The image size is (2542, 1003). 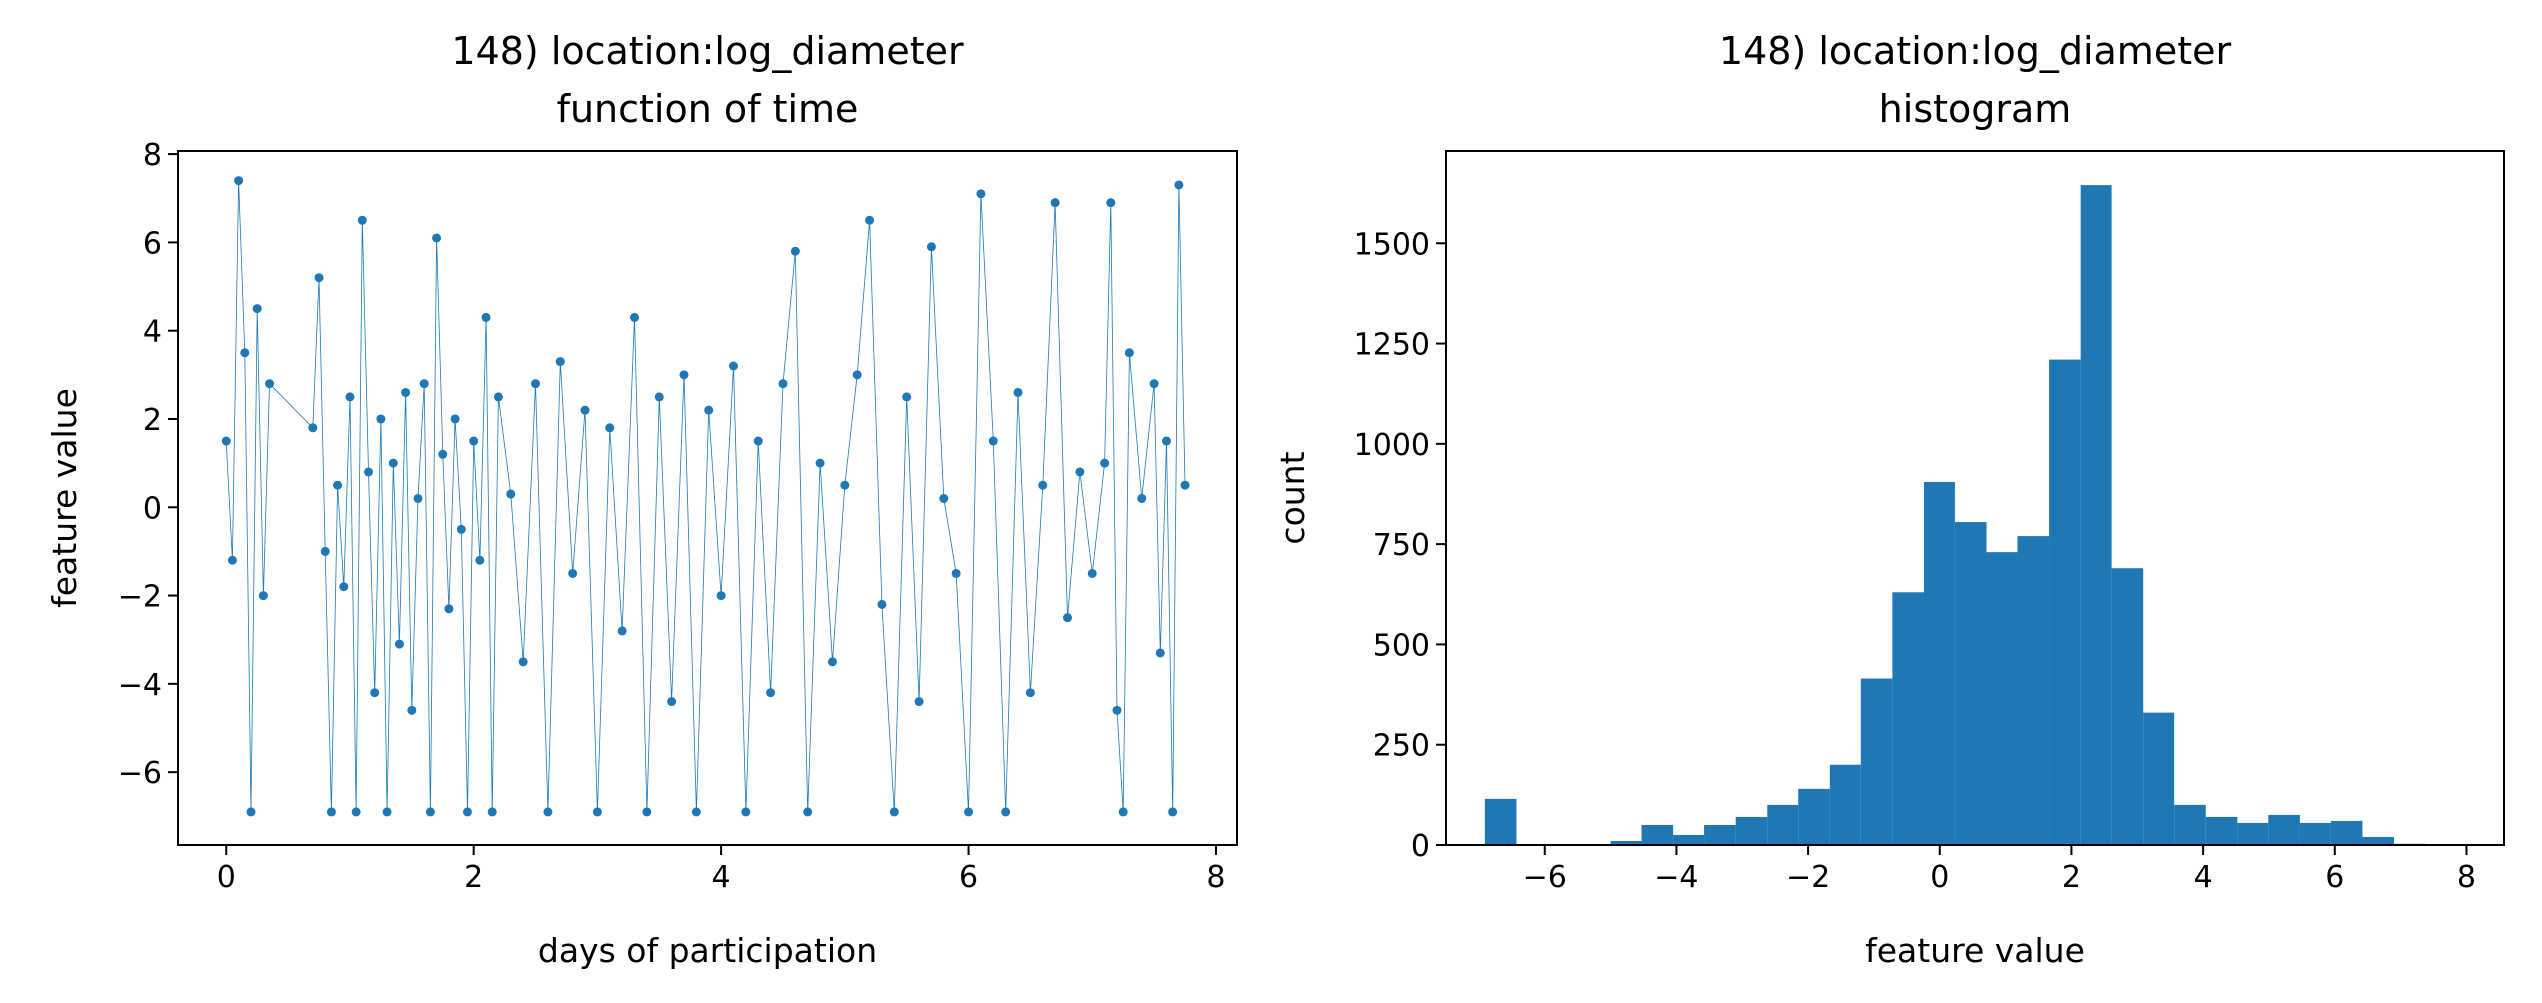 I want to click on y-axis-label: feature value, so click(x=64, y=498).